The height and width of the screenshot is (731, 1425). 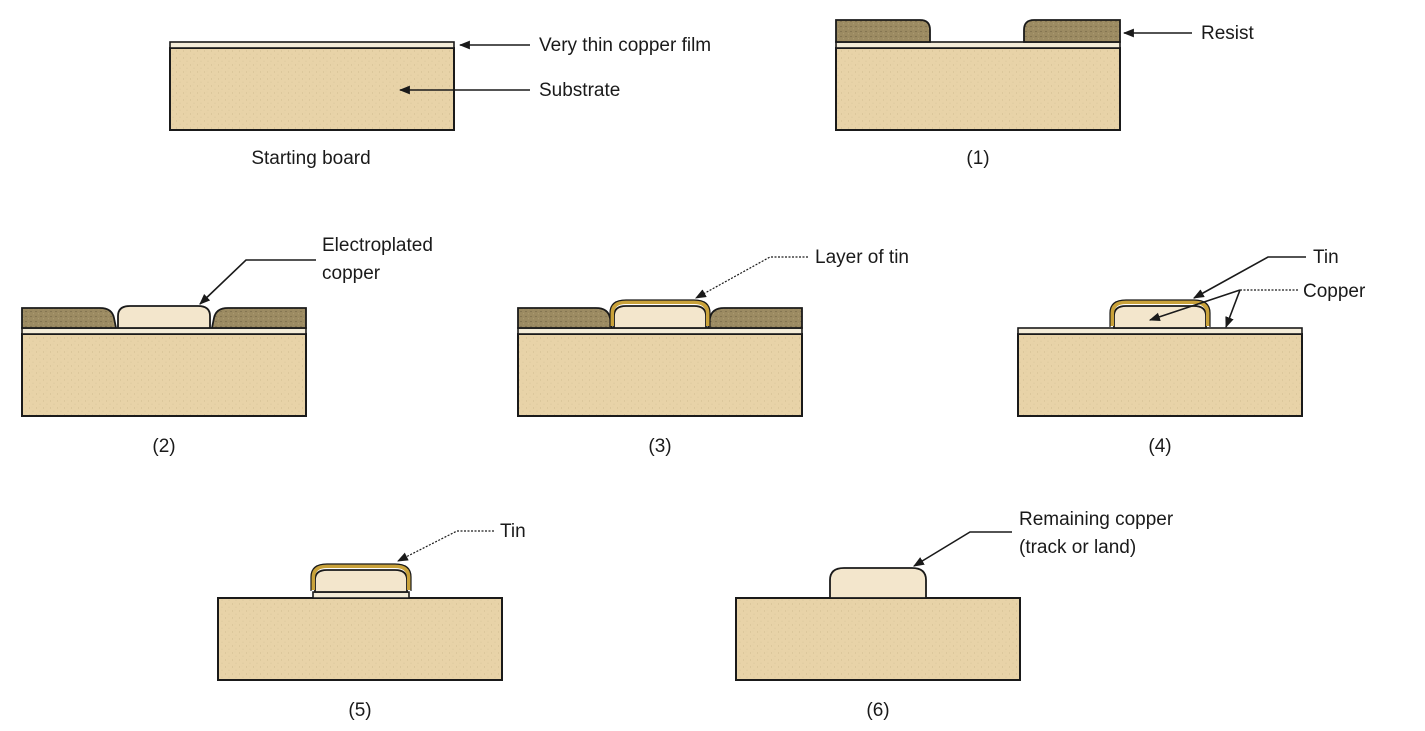 I want to click on panel-caption: (4), so click(x=1159, y=446).